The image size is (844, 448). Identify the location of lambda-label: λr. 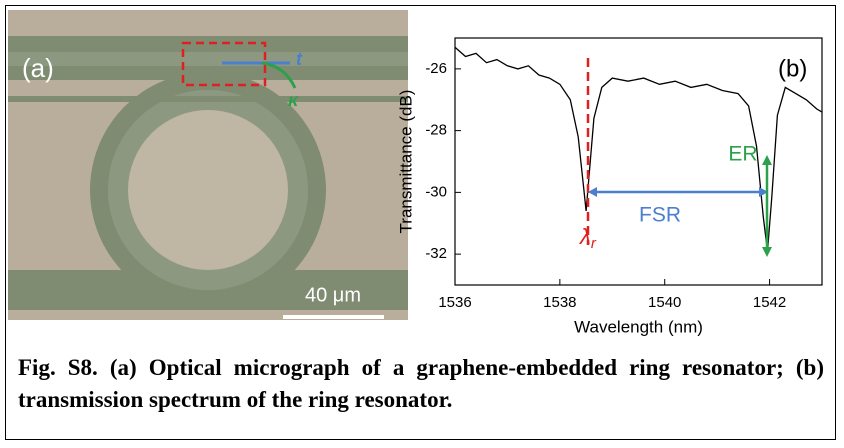
(588, 238).